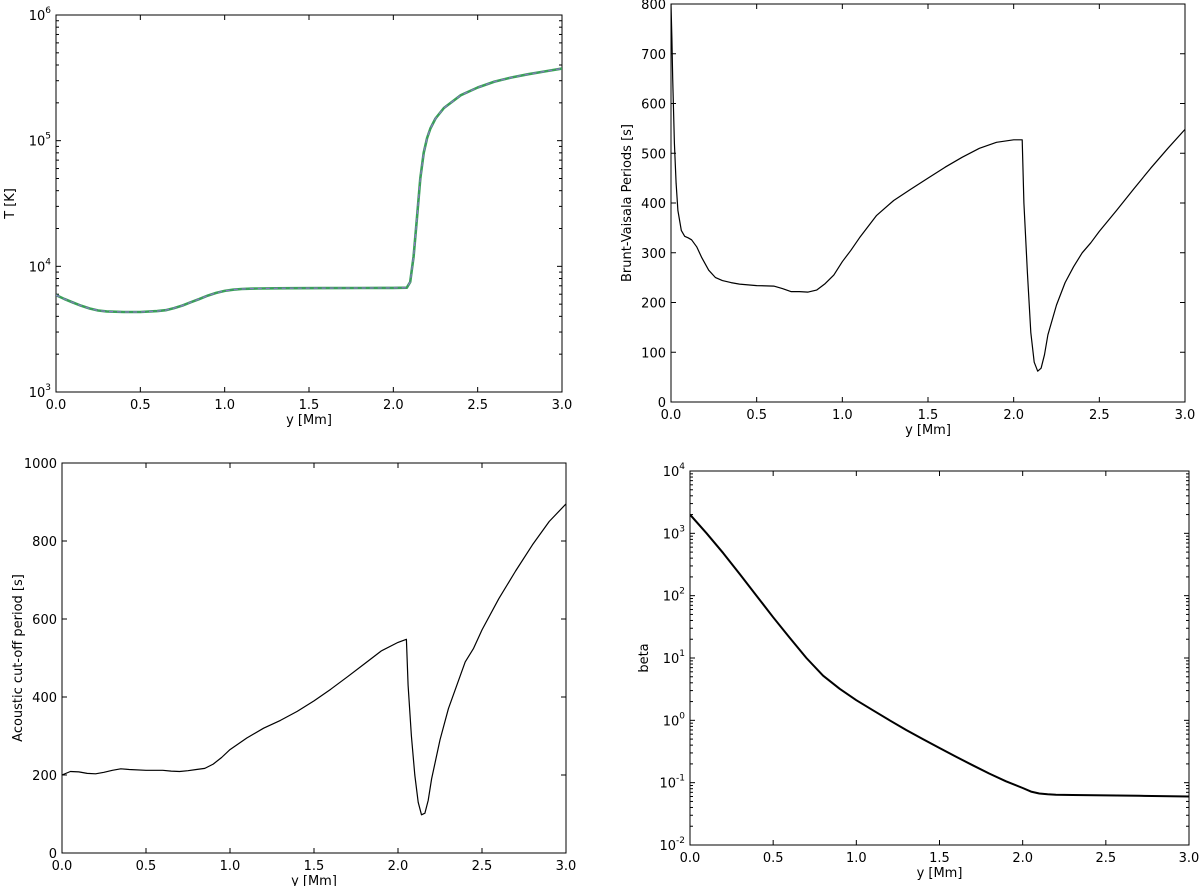 Image resolution: width=1200 pixels, height=886 pixels. I want to click on y-tick-label: 700, so click(653, 55).